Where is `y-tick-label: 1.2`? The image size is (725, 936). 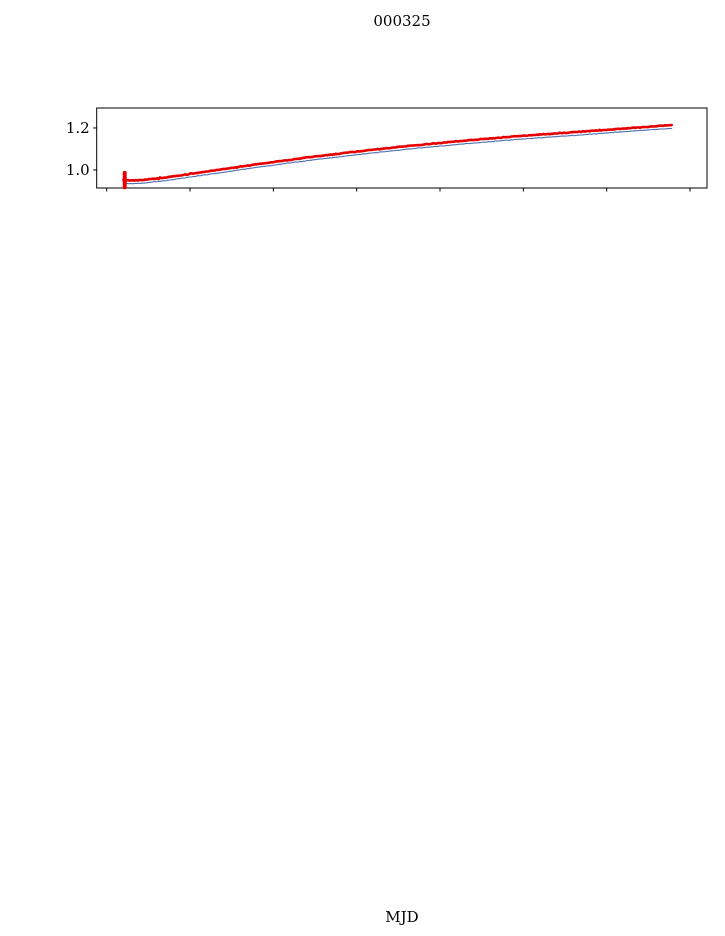 y-tick-label: 1.2 is located at coordinates (78, 128).